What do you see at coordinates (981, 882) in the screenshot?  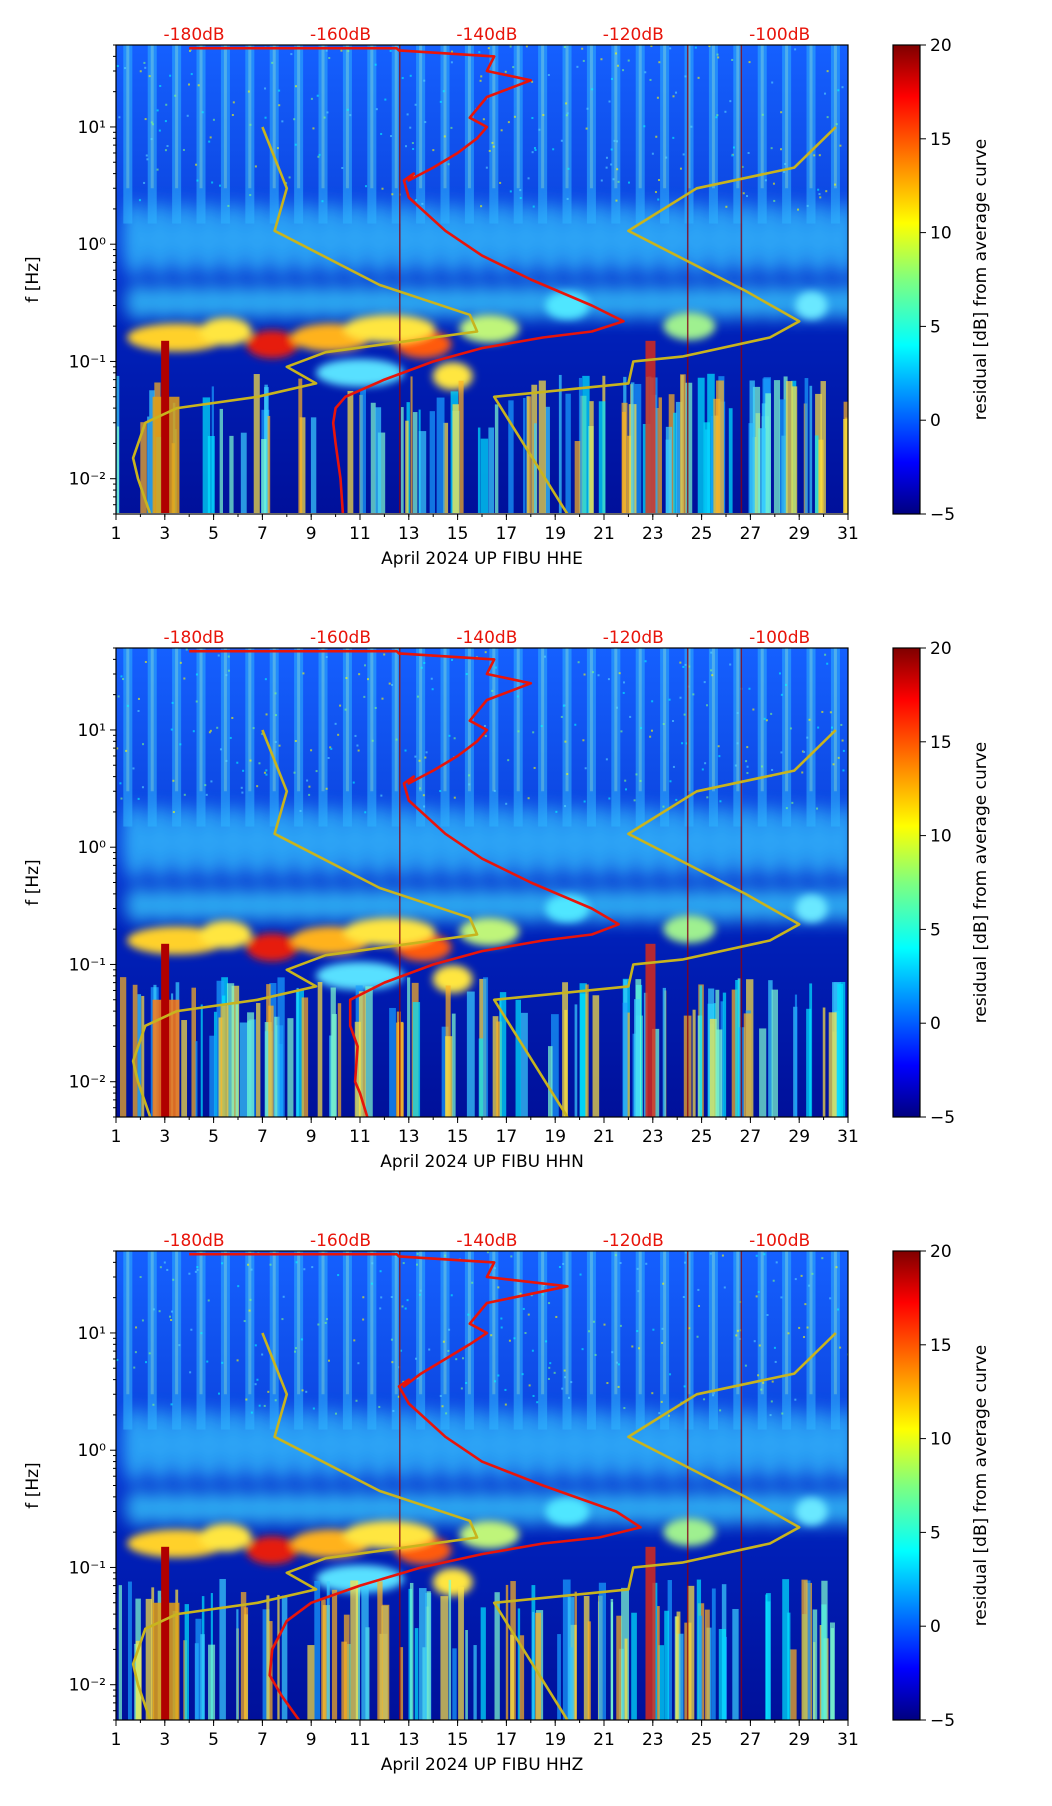 I see `colorbar-label: residual [dB] from average curve` at bounding box center [981, 882].